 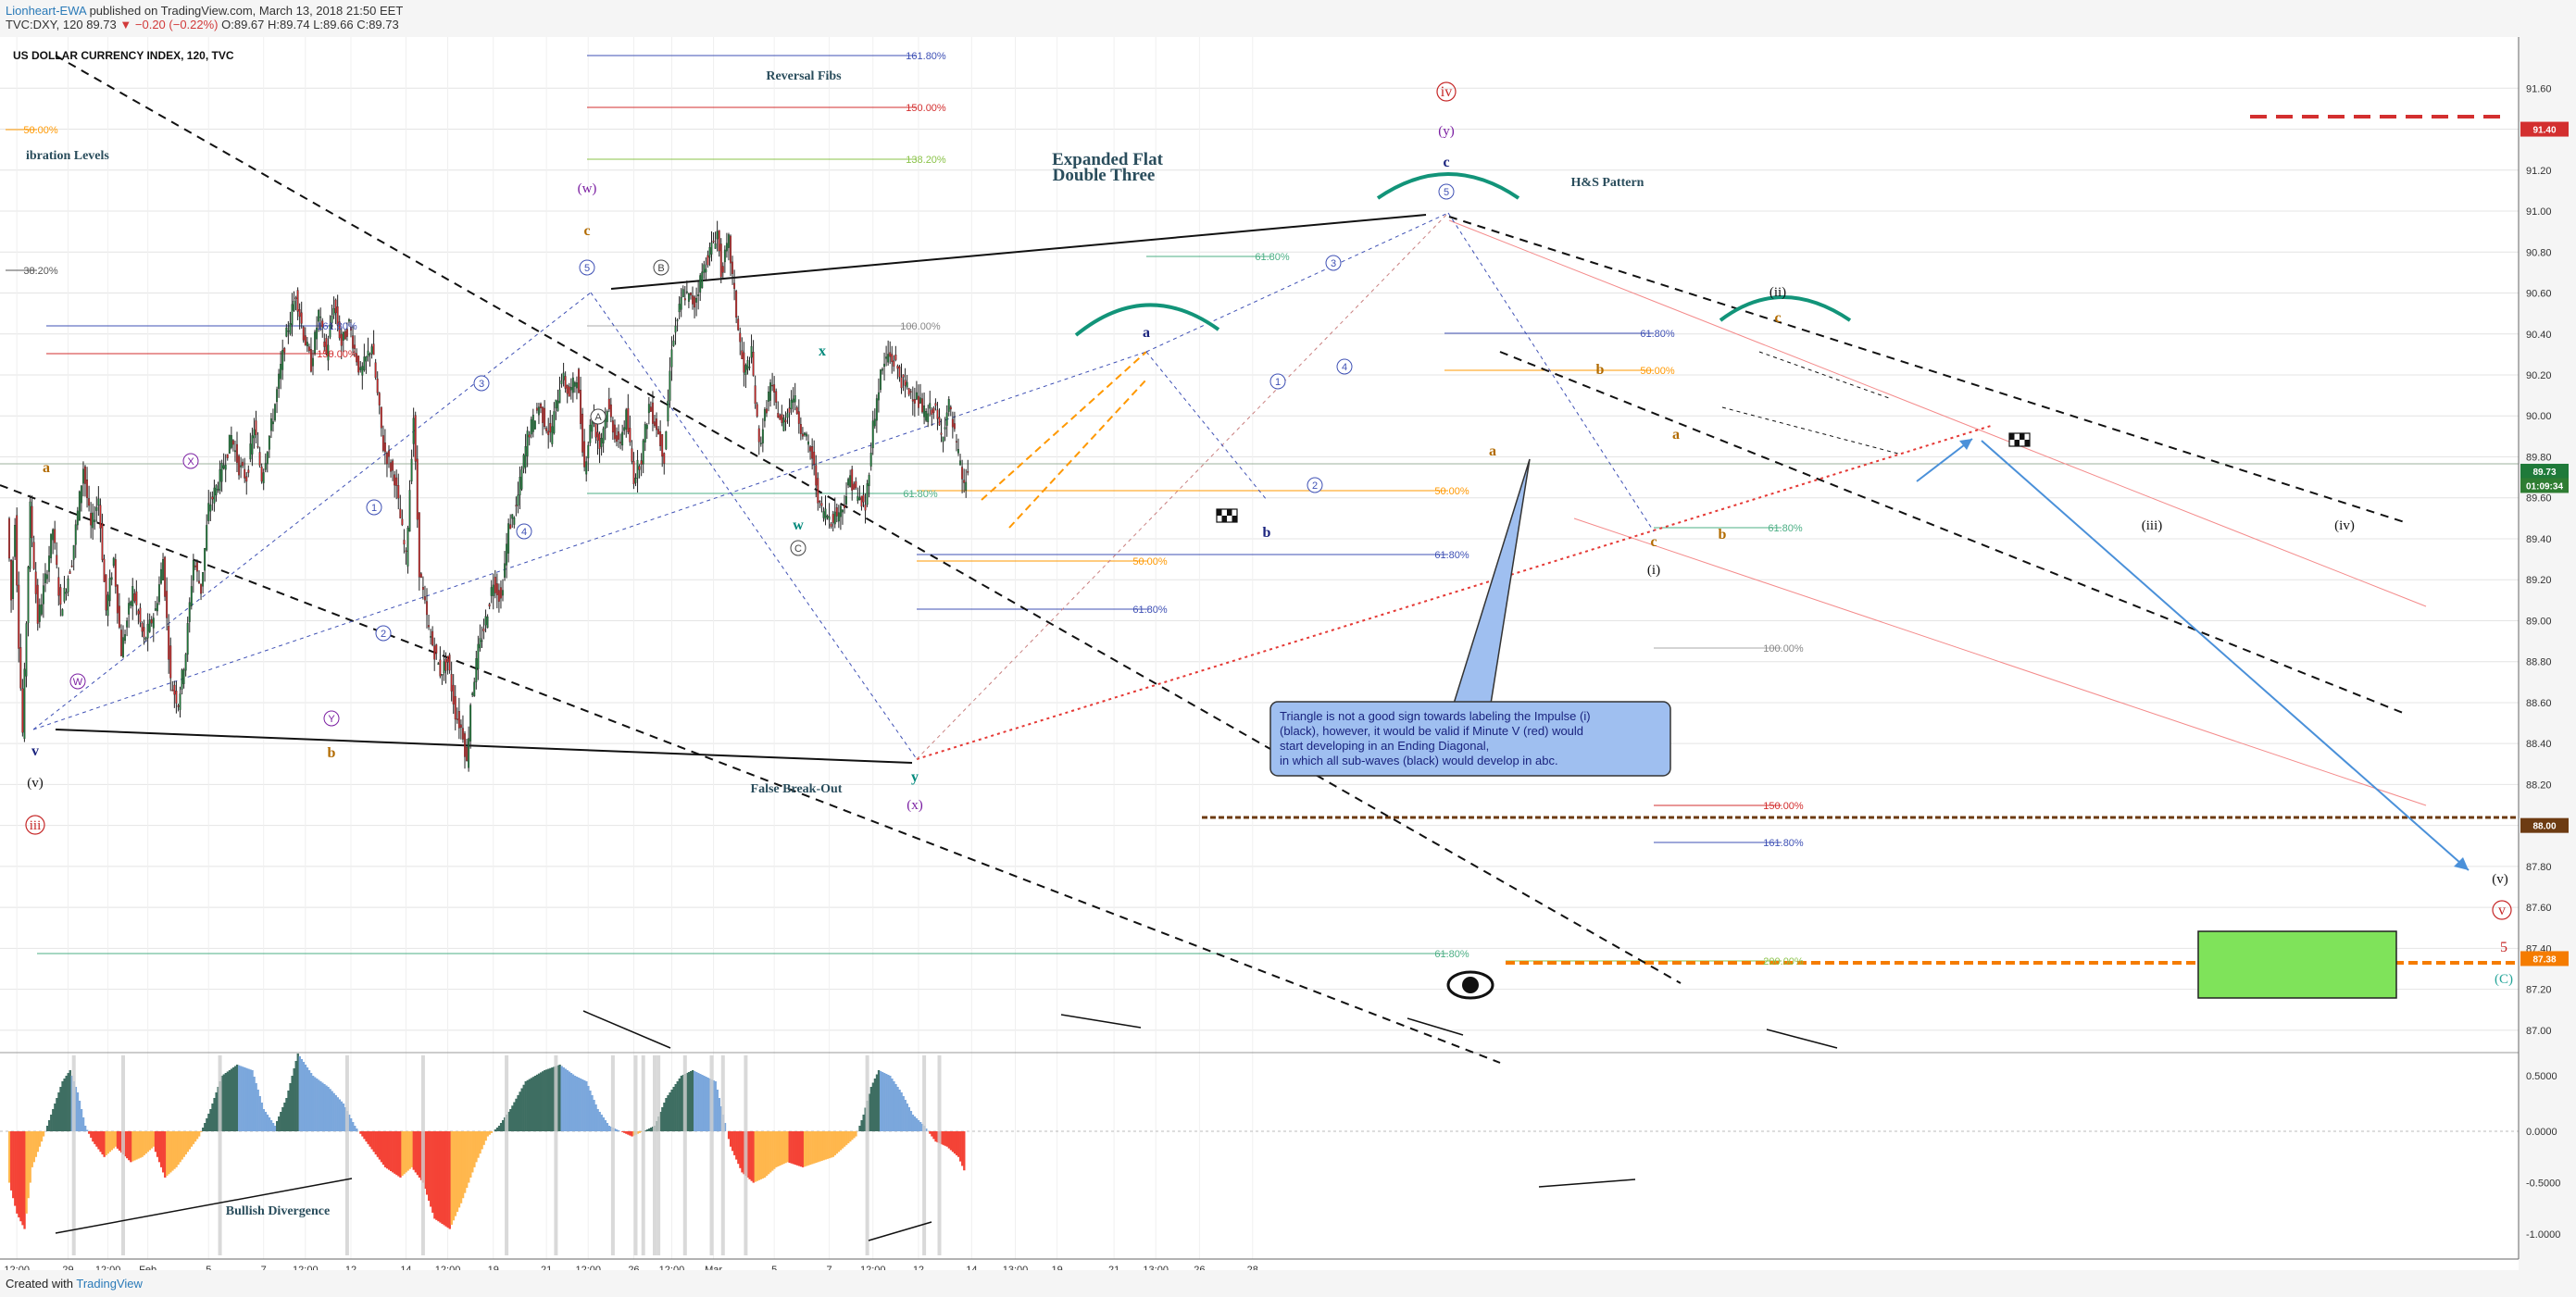 What do you see at coordinates (46, 11) in the screenshot?
I see `author-link: Lionheart-EWA` at bounding box center [46, 11].